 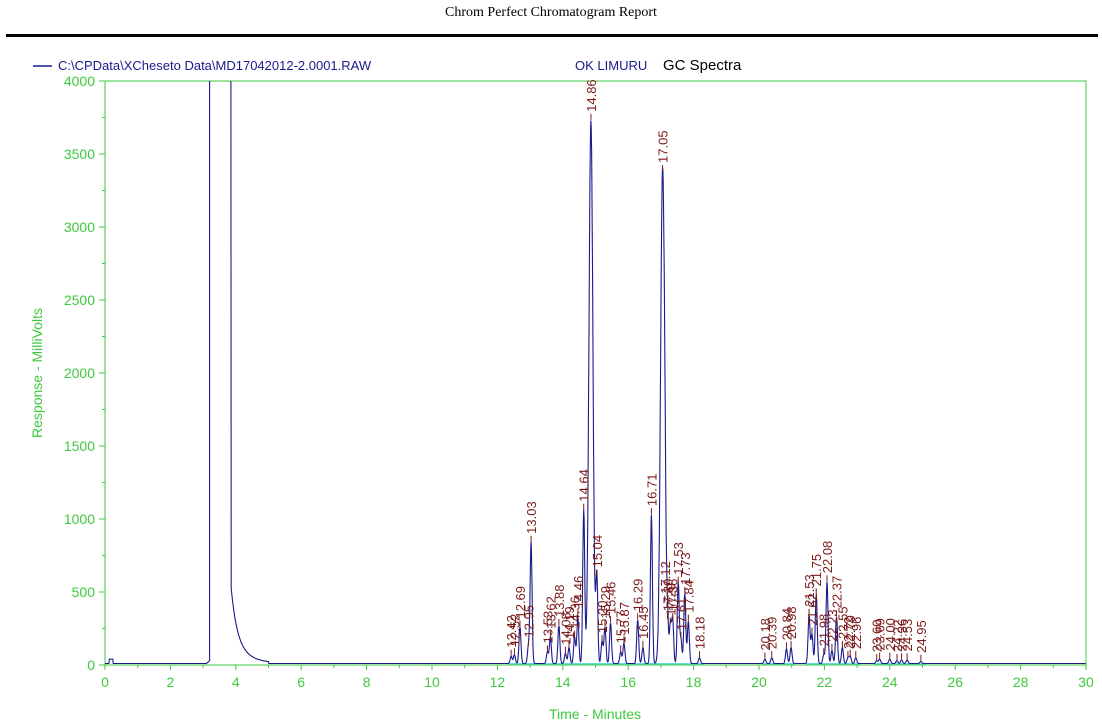 What do you see at coordinates (79, 373) in the screenshot?
I see `y-tick-label: 2000` at bounding box center [79, 373].